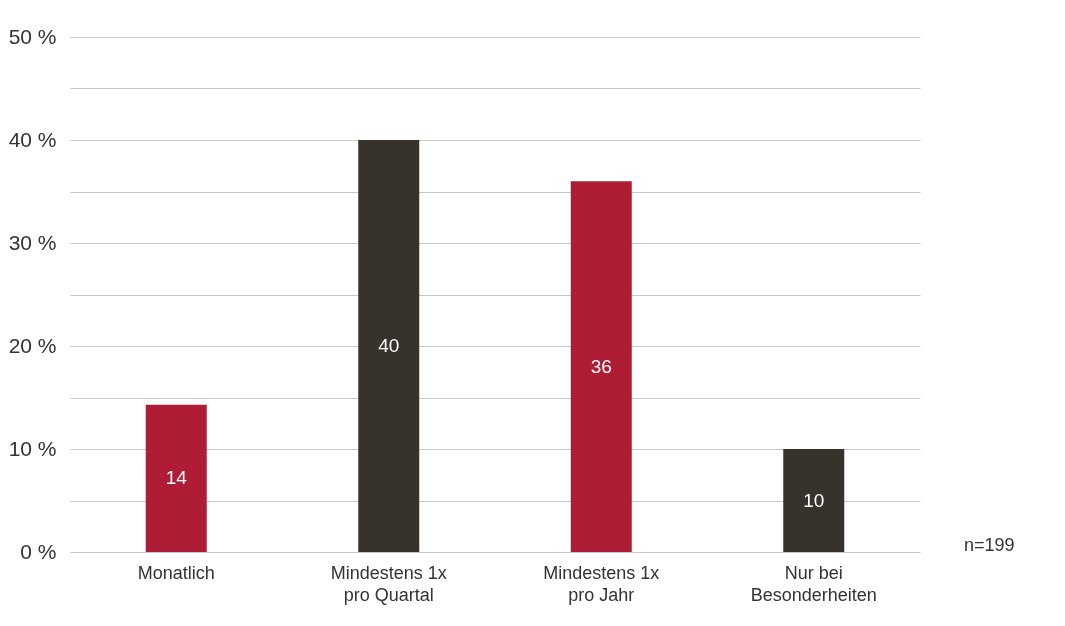  I want to click on y-tick-label: 40 %, so click(32, 139).